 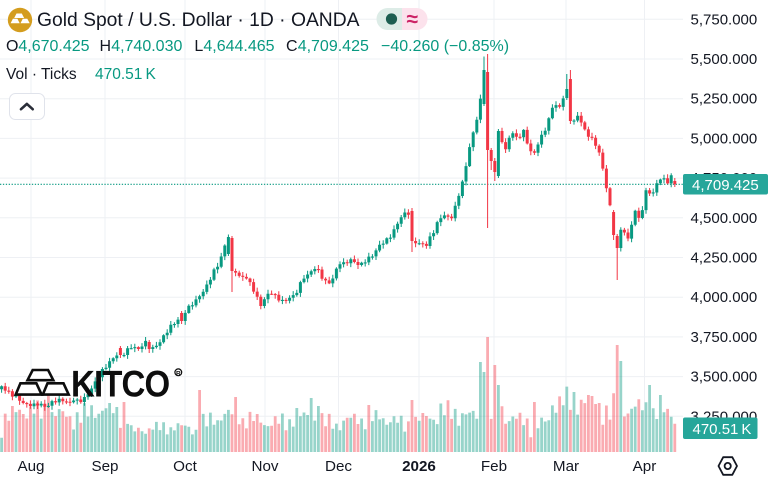 What do you see at coordinates (724, 19) in the screenshot?
I see `svg-text: 5,750.000` at bounding box center [724, 19].